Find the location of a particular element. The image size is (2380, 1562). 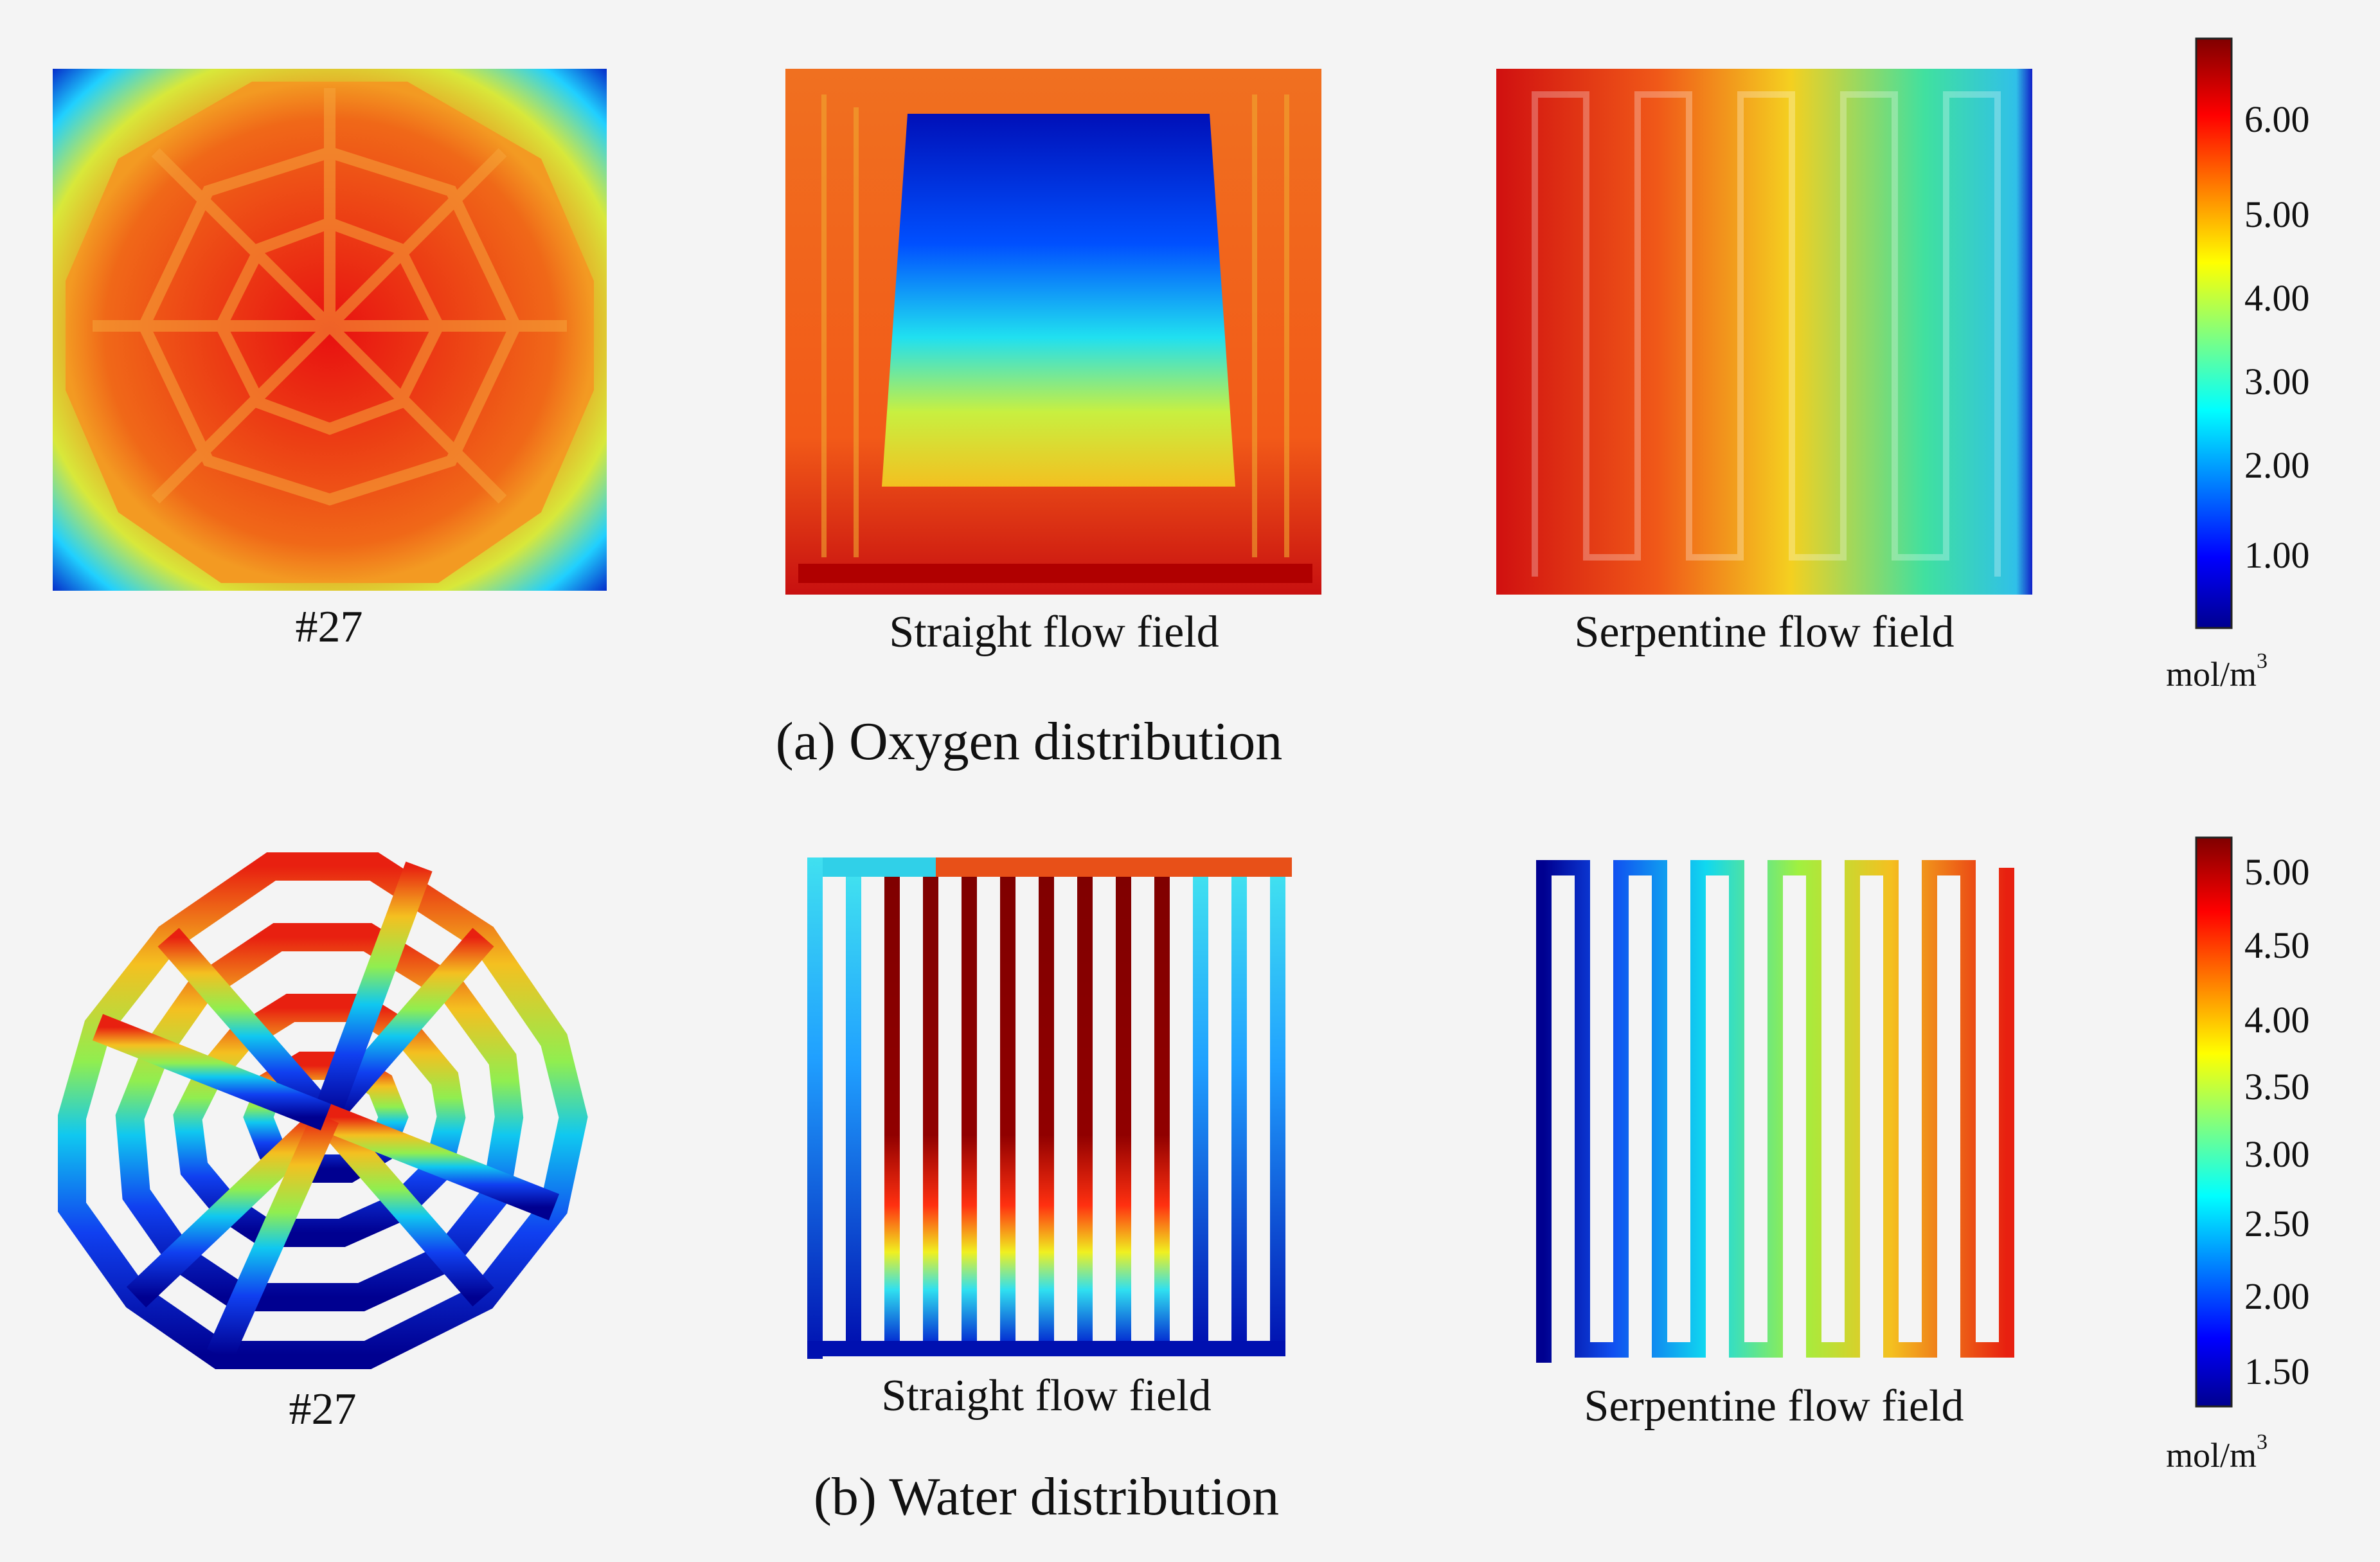

oxygen-colorbar-tick: 2.00 is located at coordinates (2277, 465).